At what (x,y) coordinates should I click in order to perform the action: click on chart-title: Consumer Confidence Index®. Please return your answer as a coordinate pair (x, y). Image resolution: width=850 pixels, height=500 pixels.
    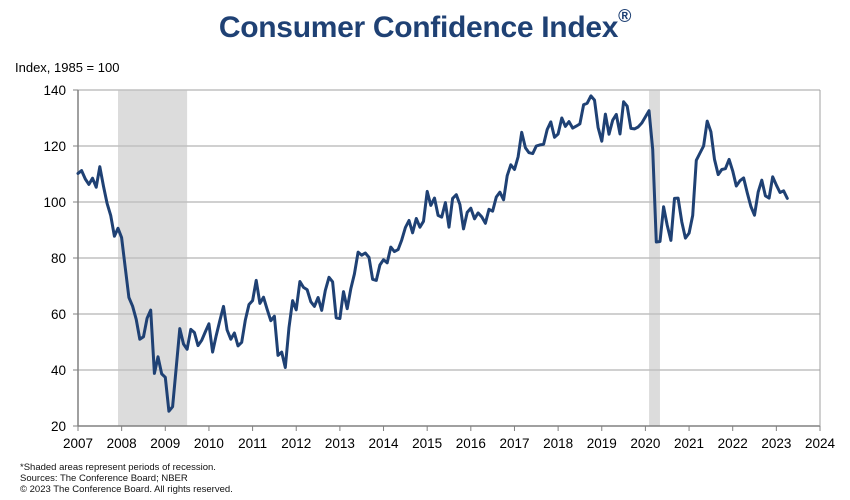
    Looking at the image, I should click on (425, 25).